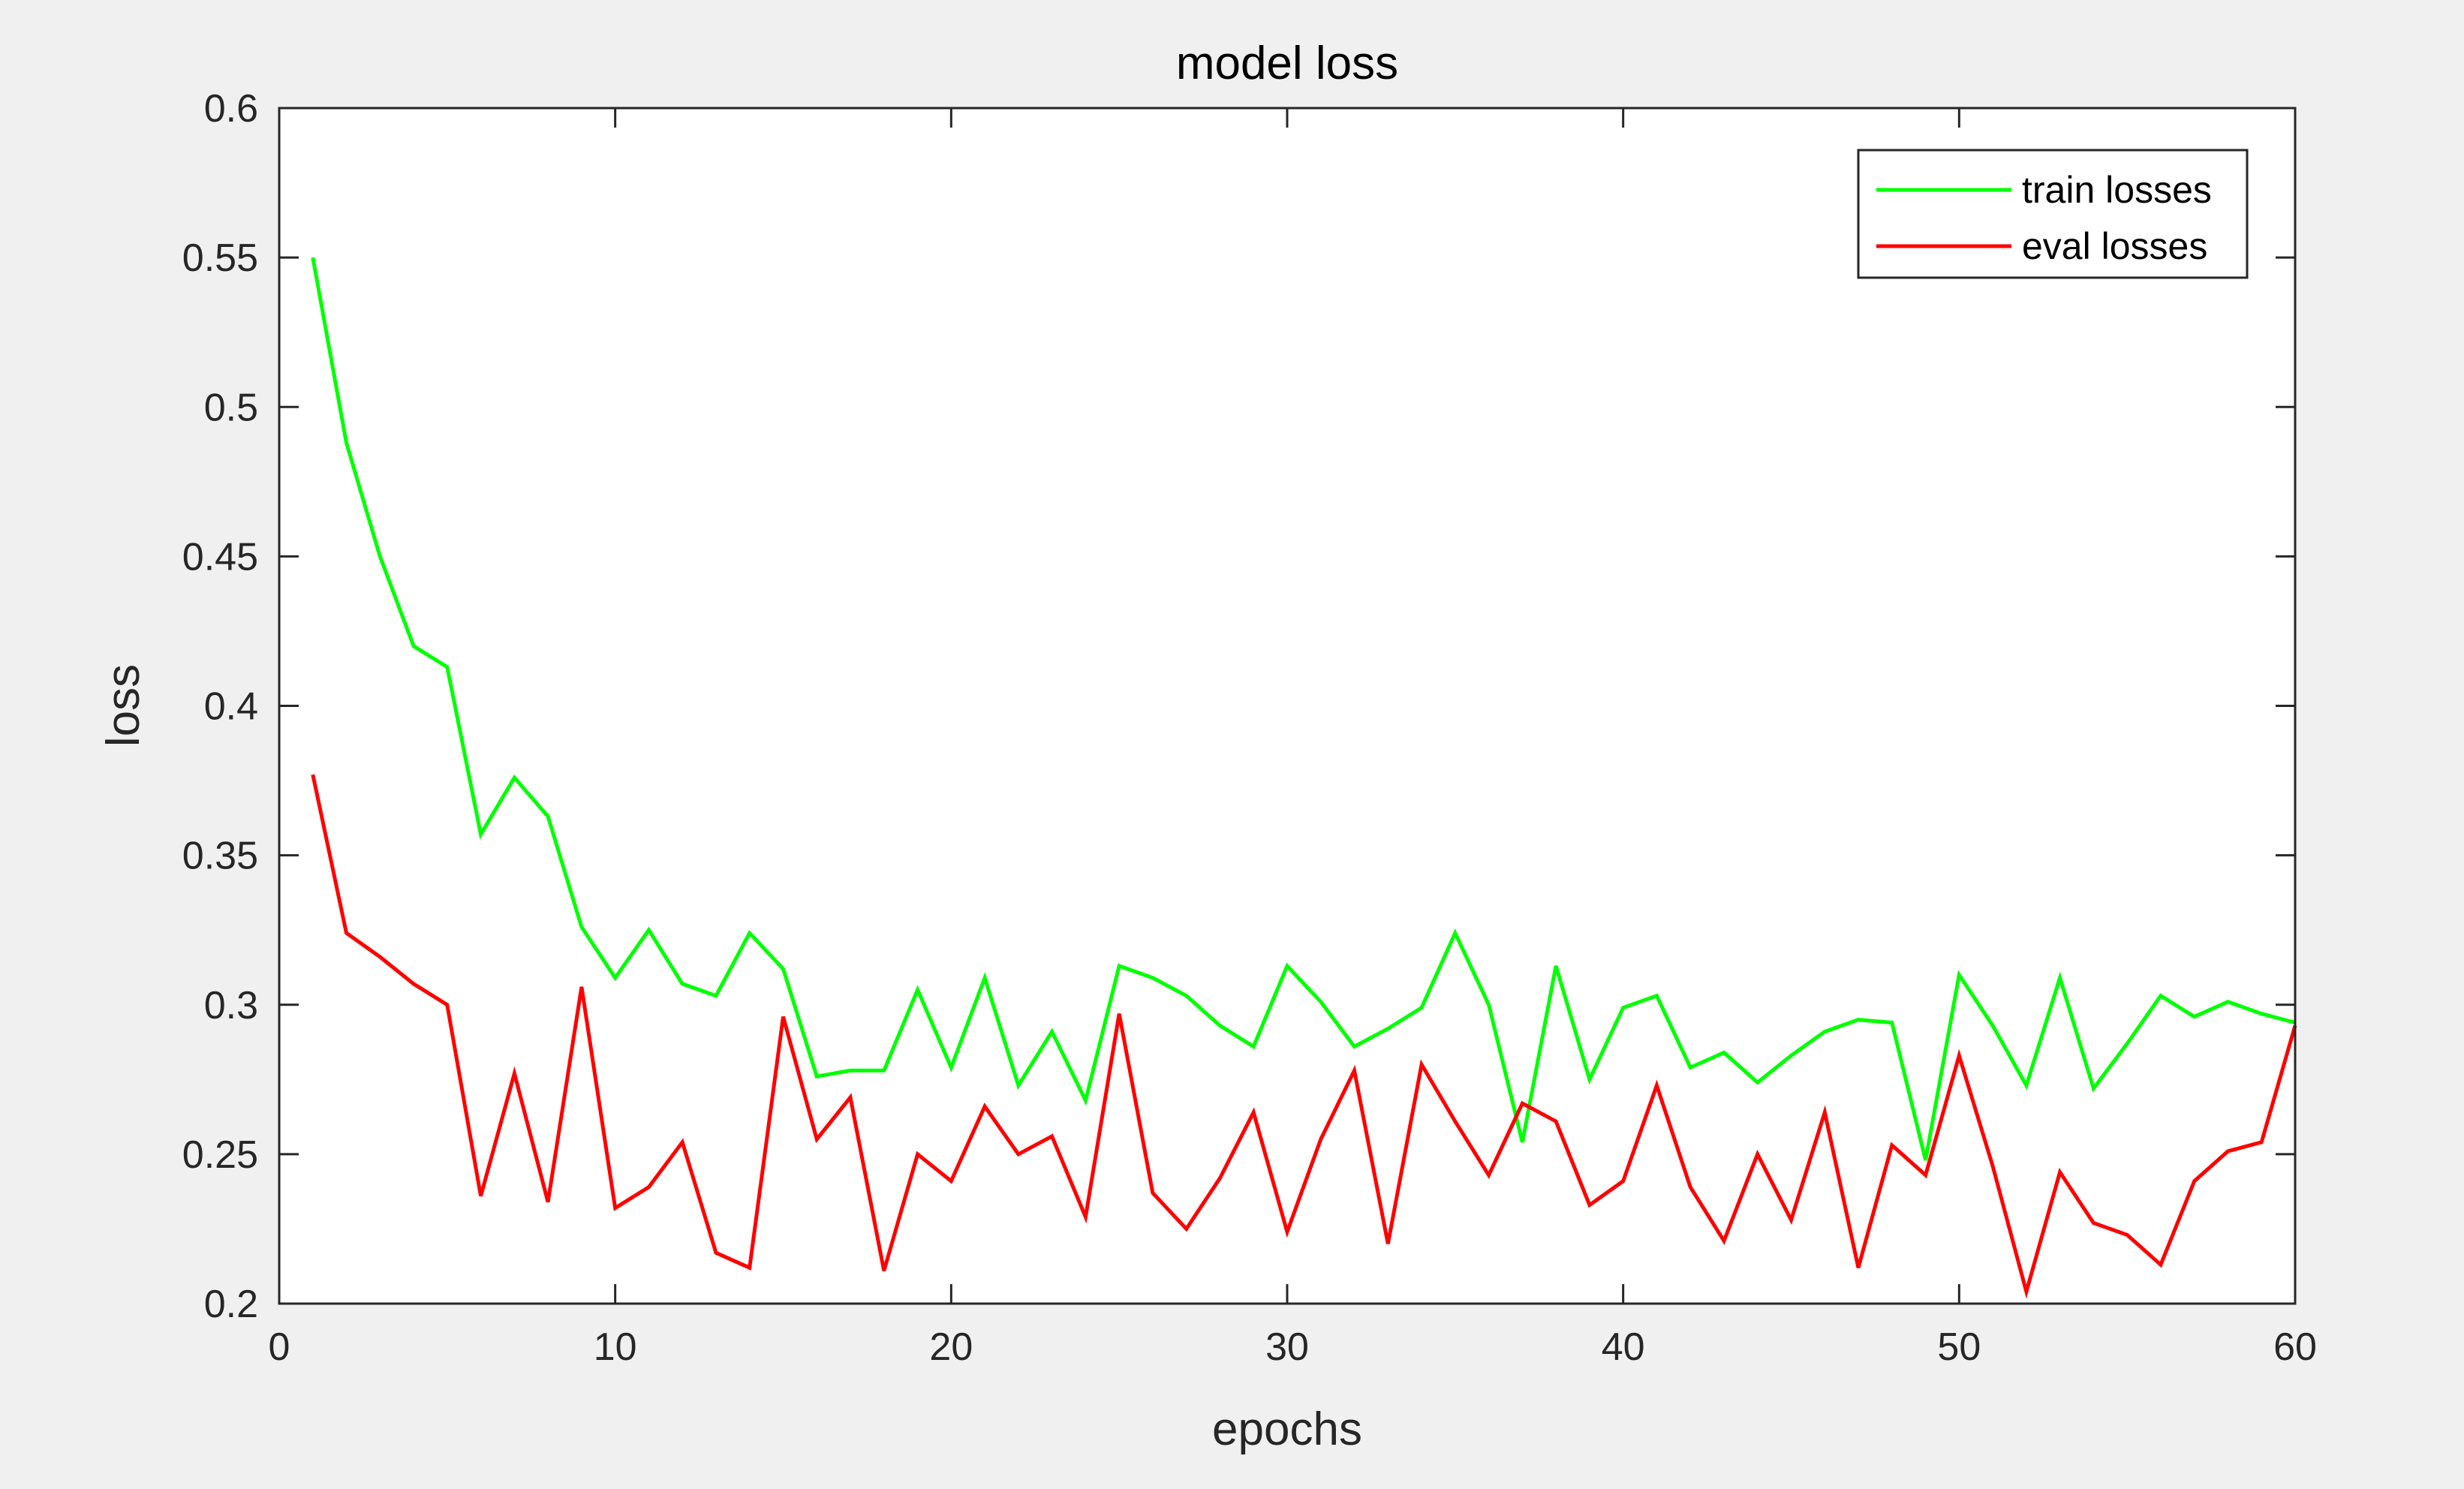  What do you see at coordinates (220, 856) in the screenshot?
I see `y-tick-label: 0.35` at bounding box center [220, 856].